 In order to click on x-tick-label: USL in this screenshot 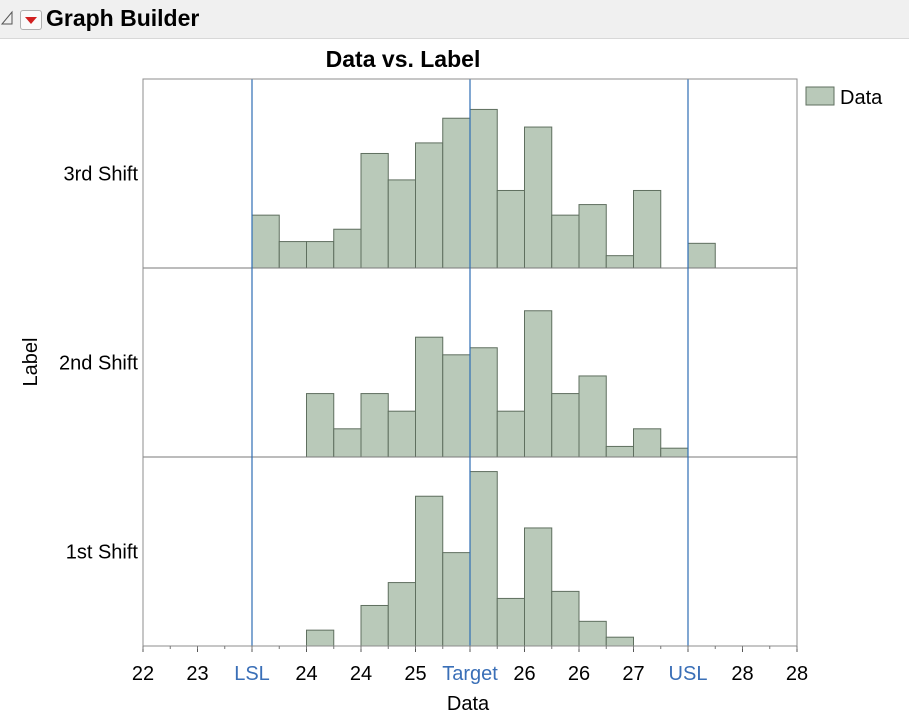, I will do `click(688, 674)`.